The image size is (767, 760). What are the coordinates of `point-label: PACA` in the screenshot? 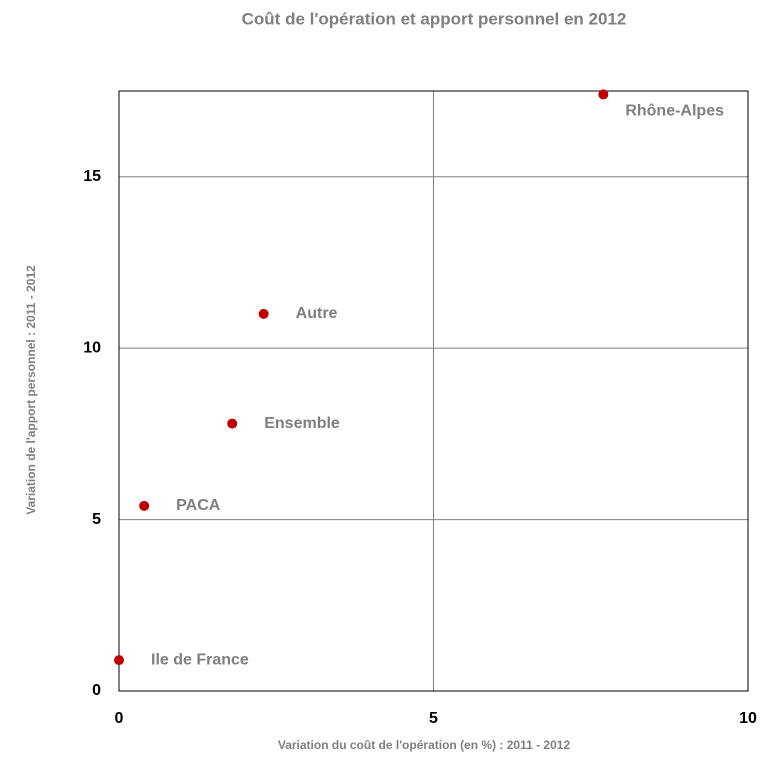 It's located at (198, 505).